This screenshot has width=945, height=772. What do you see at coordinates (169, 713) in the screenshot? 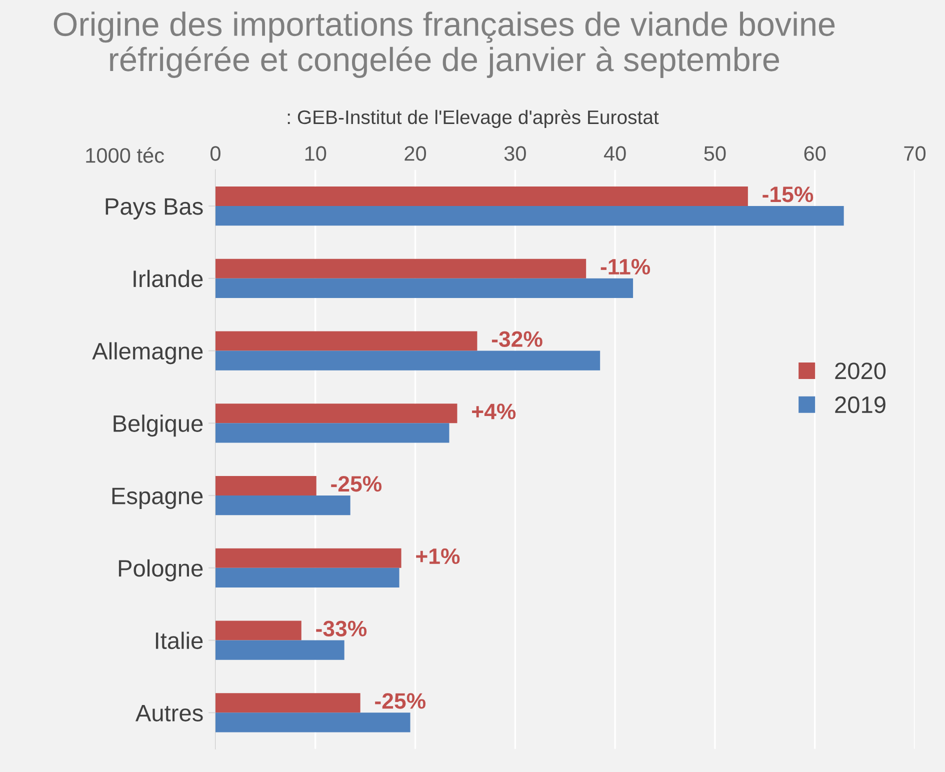
I see `y-tick-label: Autres` at bounding box center [169, 713].